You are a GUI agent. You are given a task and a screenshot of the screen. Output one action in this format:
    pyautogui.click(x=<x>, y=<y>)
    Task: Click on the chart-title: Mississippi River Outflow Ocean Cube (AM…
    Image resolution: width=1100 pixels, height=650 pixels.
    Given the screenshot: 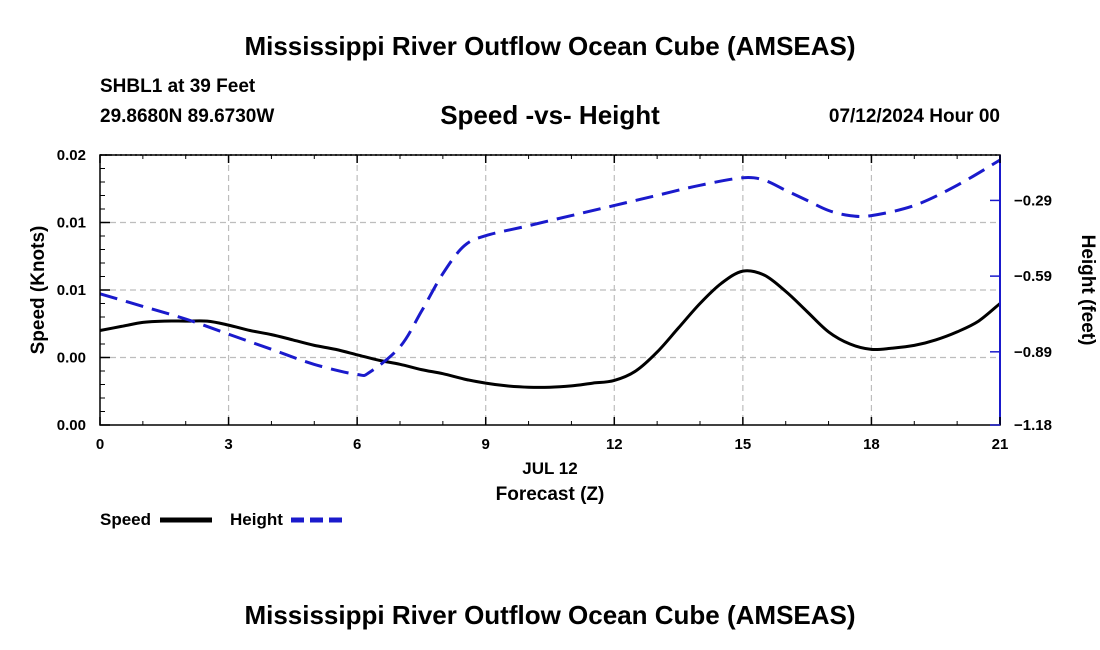 What is the action you would take?
    pyautogui.click(x=550, y=46)
    